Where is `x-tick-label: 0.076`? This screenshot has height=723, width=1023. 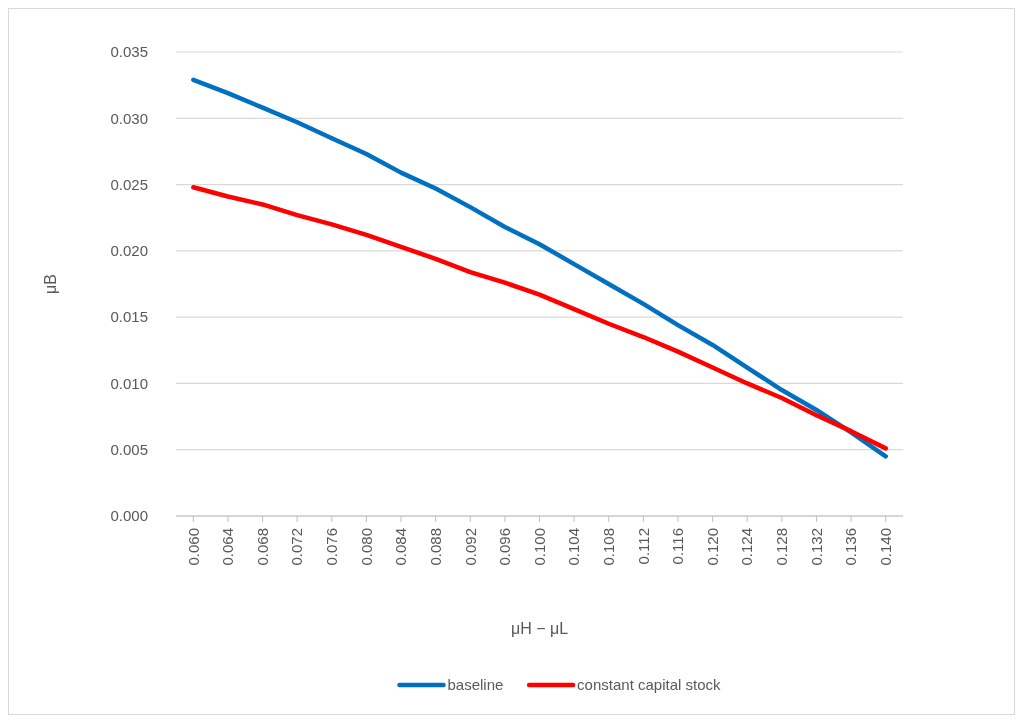
x-tick-label: 0.076 is located at coordinates (332, 547).